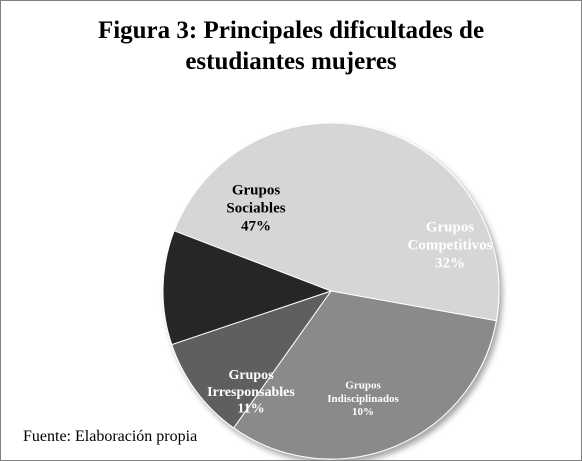 Image resolution: width=582 pixels, height=461 pixels. I want to click on slice-label-grupos-sociables: Grupos Sociables 47%, so click(255, 208).